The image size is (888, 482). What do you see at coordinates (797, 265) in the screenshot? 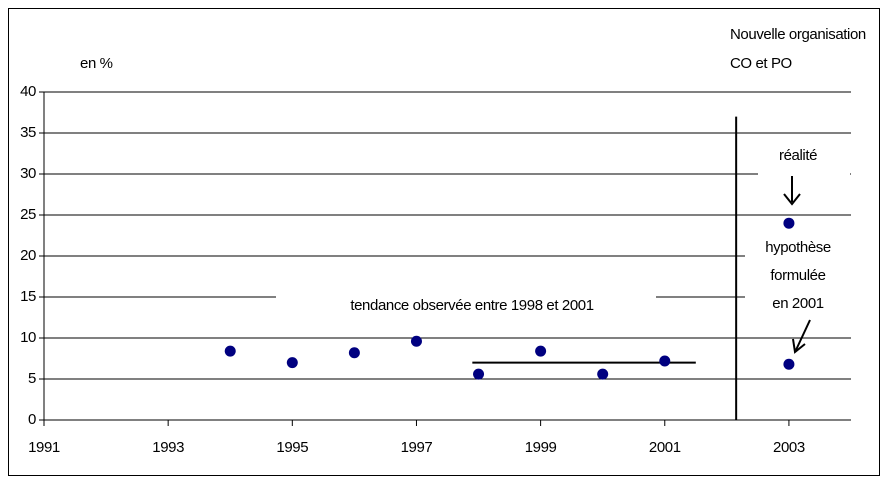
I see `arrow` at bounding box center [797, 265].